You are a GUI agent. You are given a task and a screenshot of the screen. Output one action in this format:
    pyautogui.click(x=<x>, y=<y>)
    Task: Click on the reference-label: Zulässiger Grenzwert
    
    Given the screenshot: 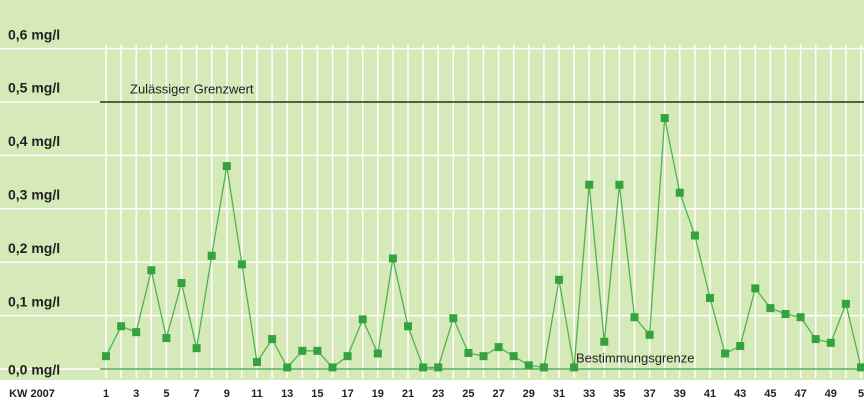 What is the action you would take?
    pyautogui.click(x=192, y=88)
    